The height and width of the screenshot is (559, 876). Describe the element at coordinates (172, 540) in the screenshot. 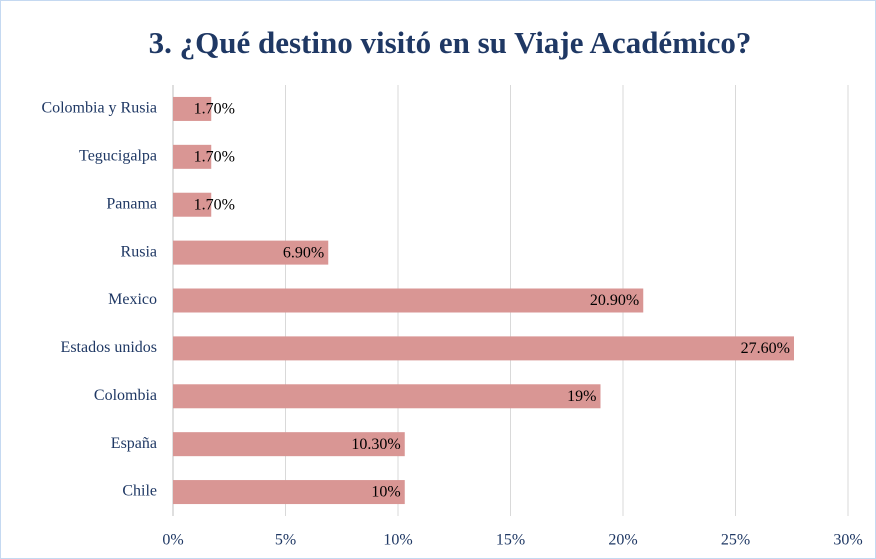

I see `x-tick-label: 0%` at that location.